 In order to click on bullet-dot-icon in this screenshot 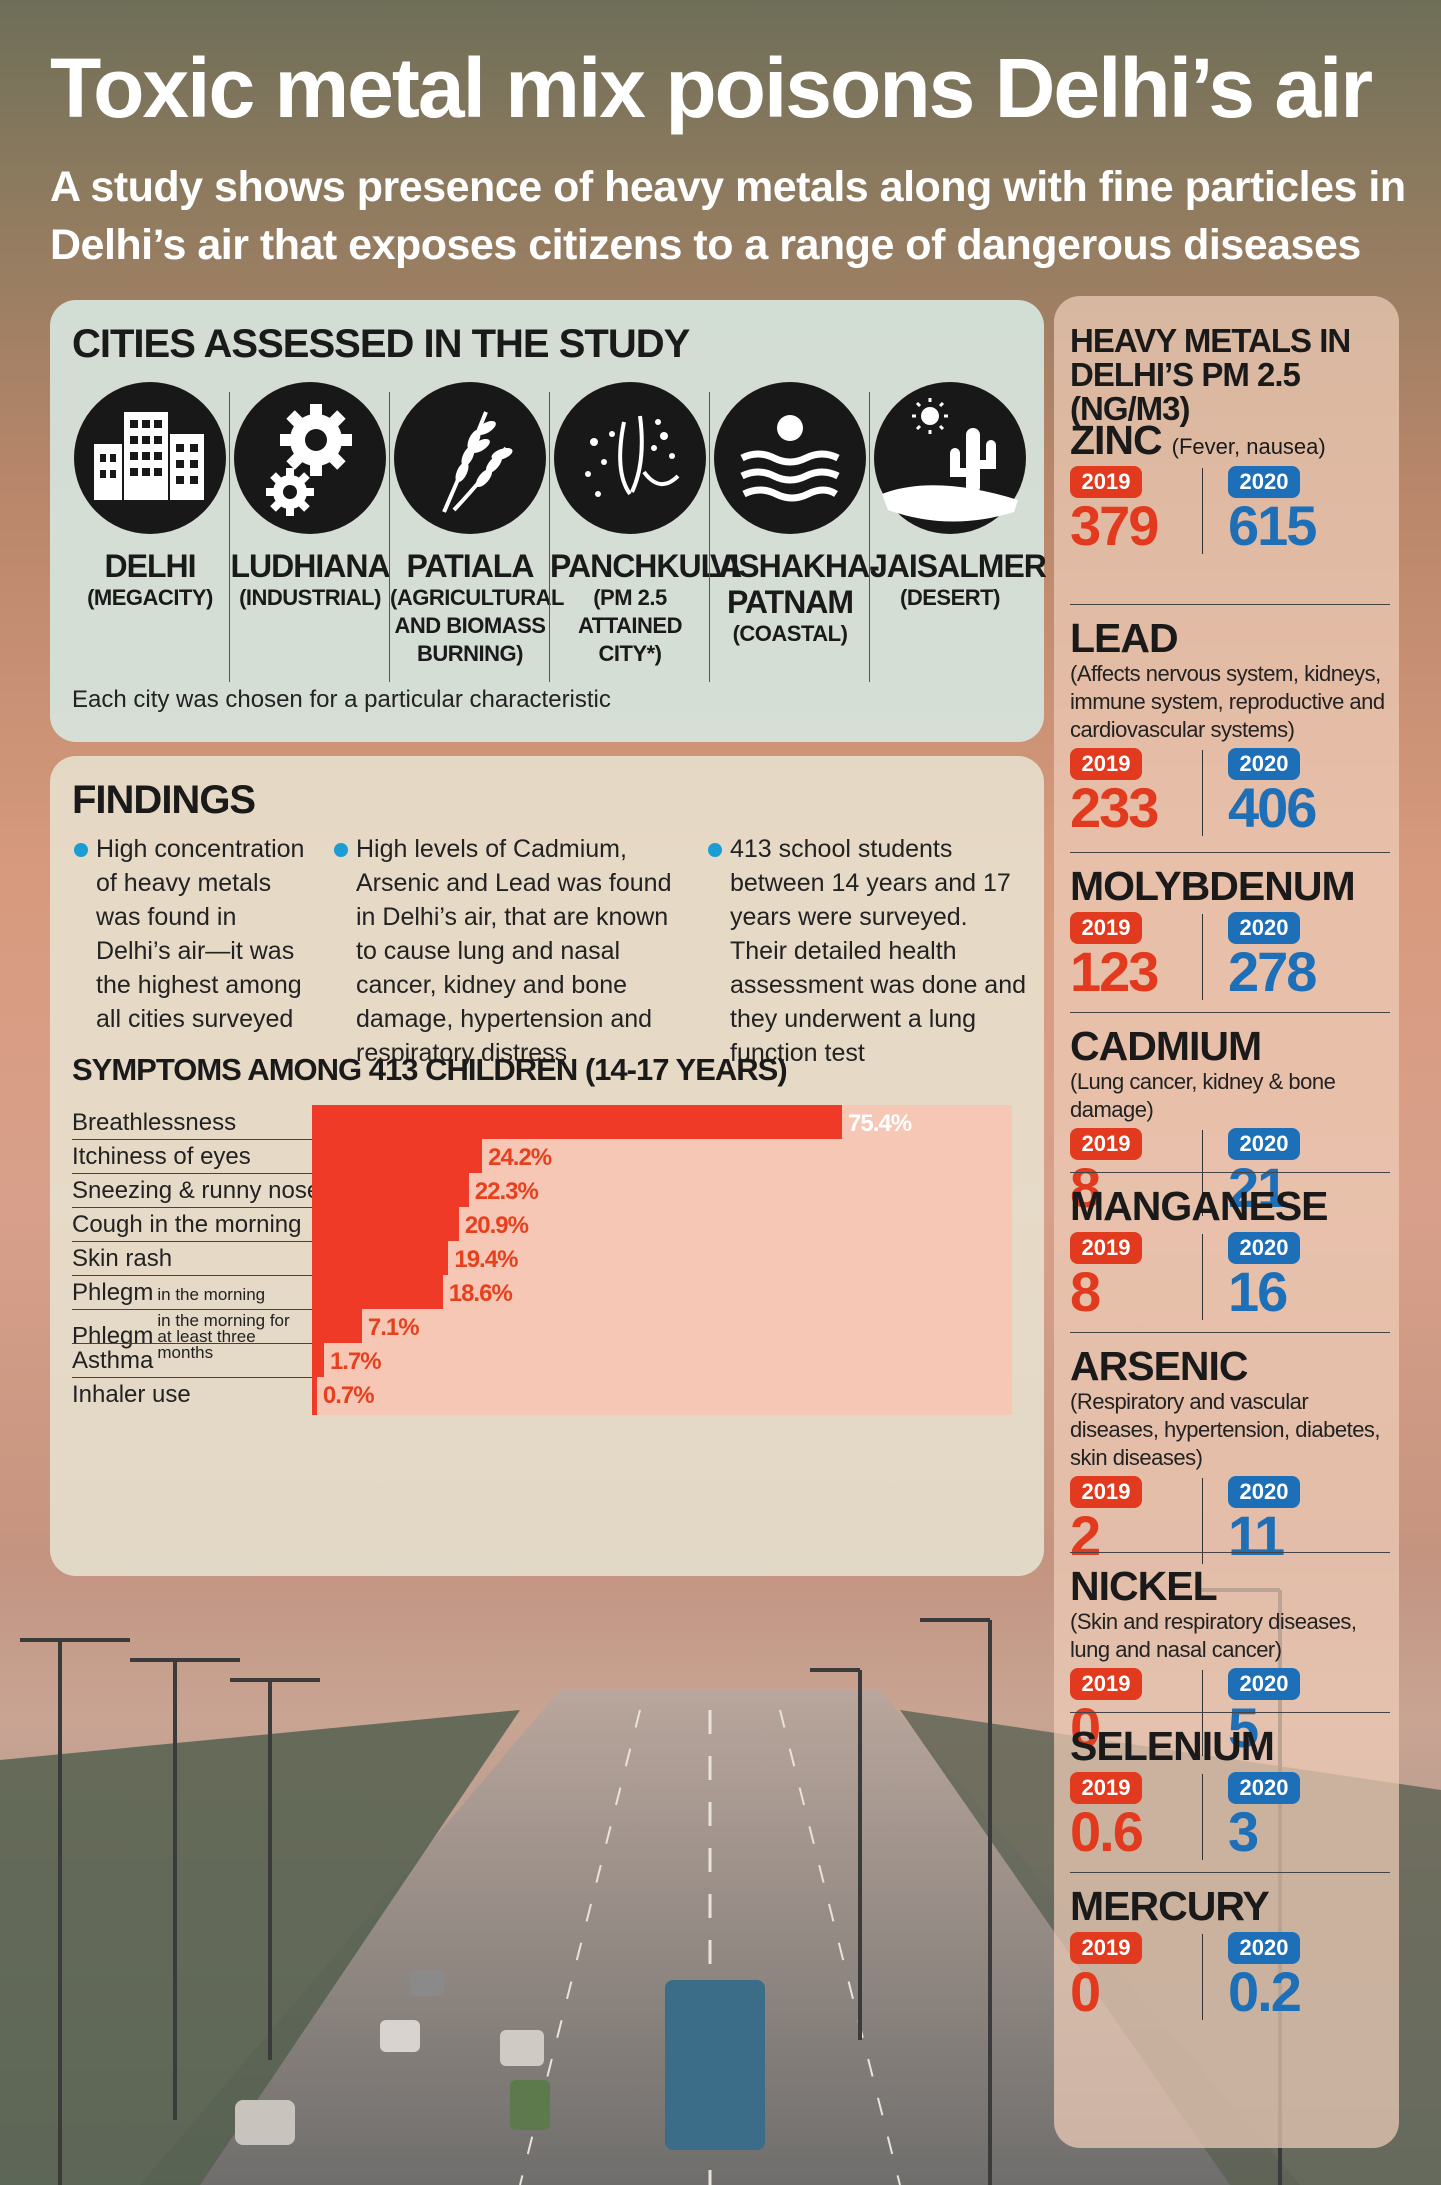, I will do `click(81, 850)`.